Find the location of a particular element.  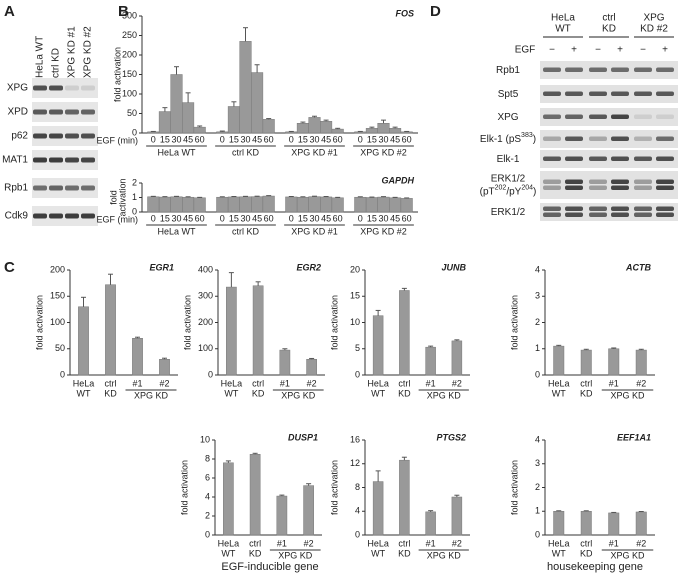

group-label: ctrl KD is located at coordinates (246, 152).